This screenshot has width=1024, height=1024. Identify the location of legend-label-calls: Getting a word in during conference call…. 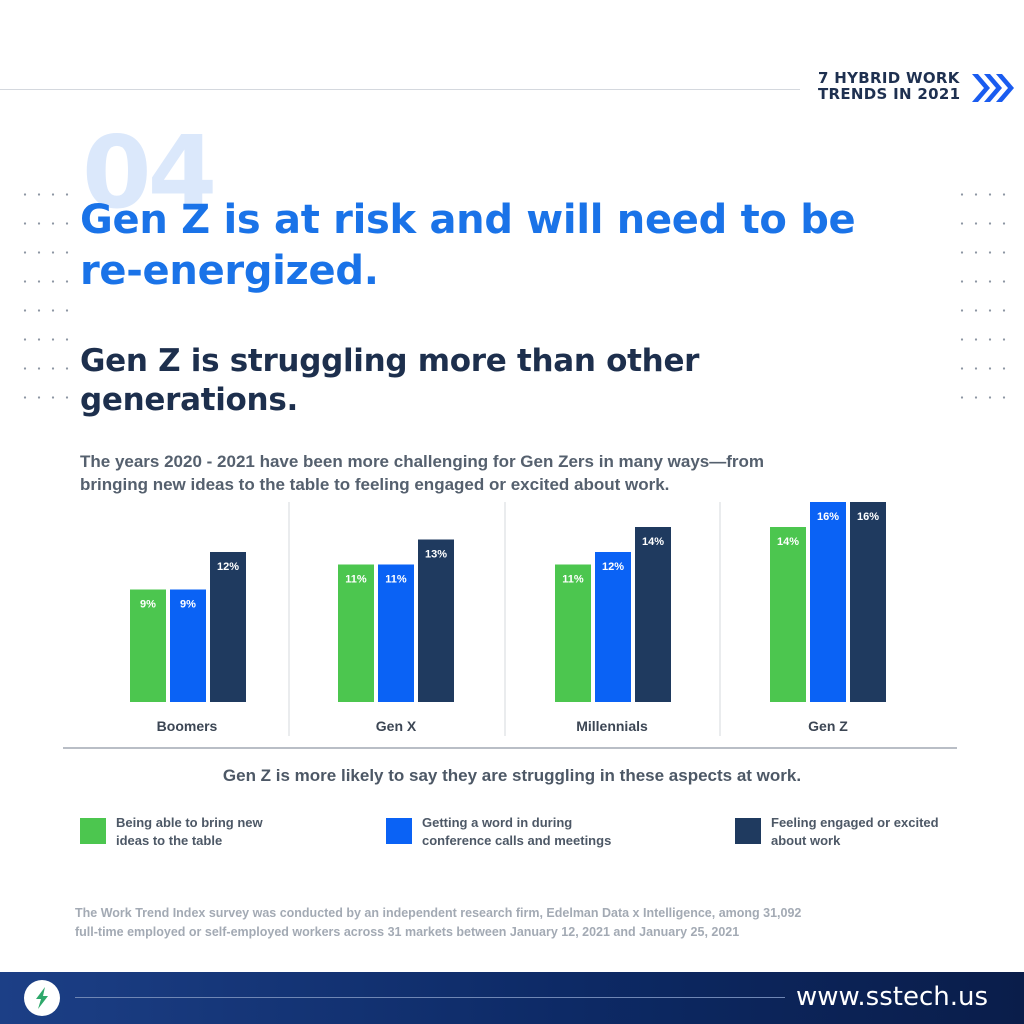
(542, 832).